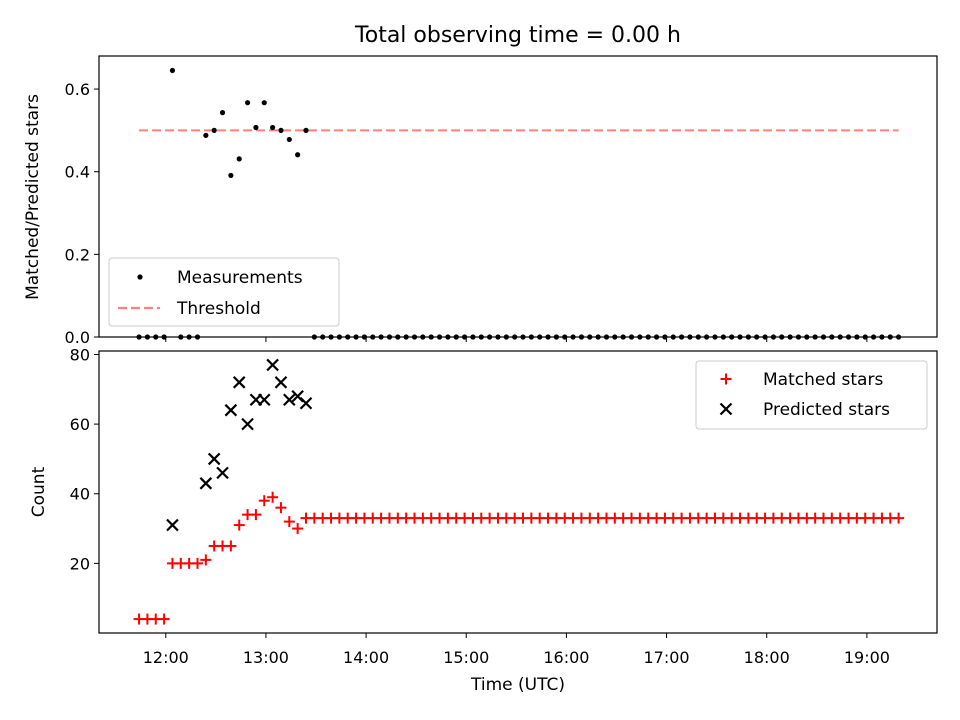  I want to click on bottom-y-tick-label: 20, so click(80, 563).